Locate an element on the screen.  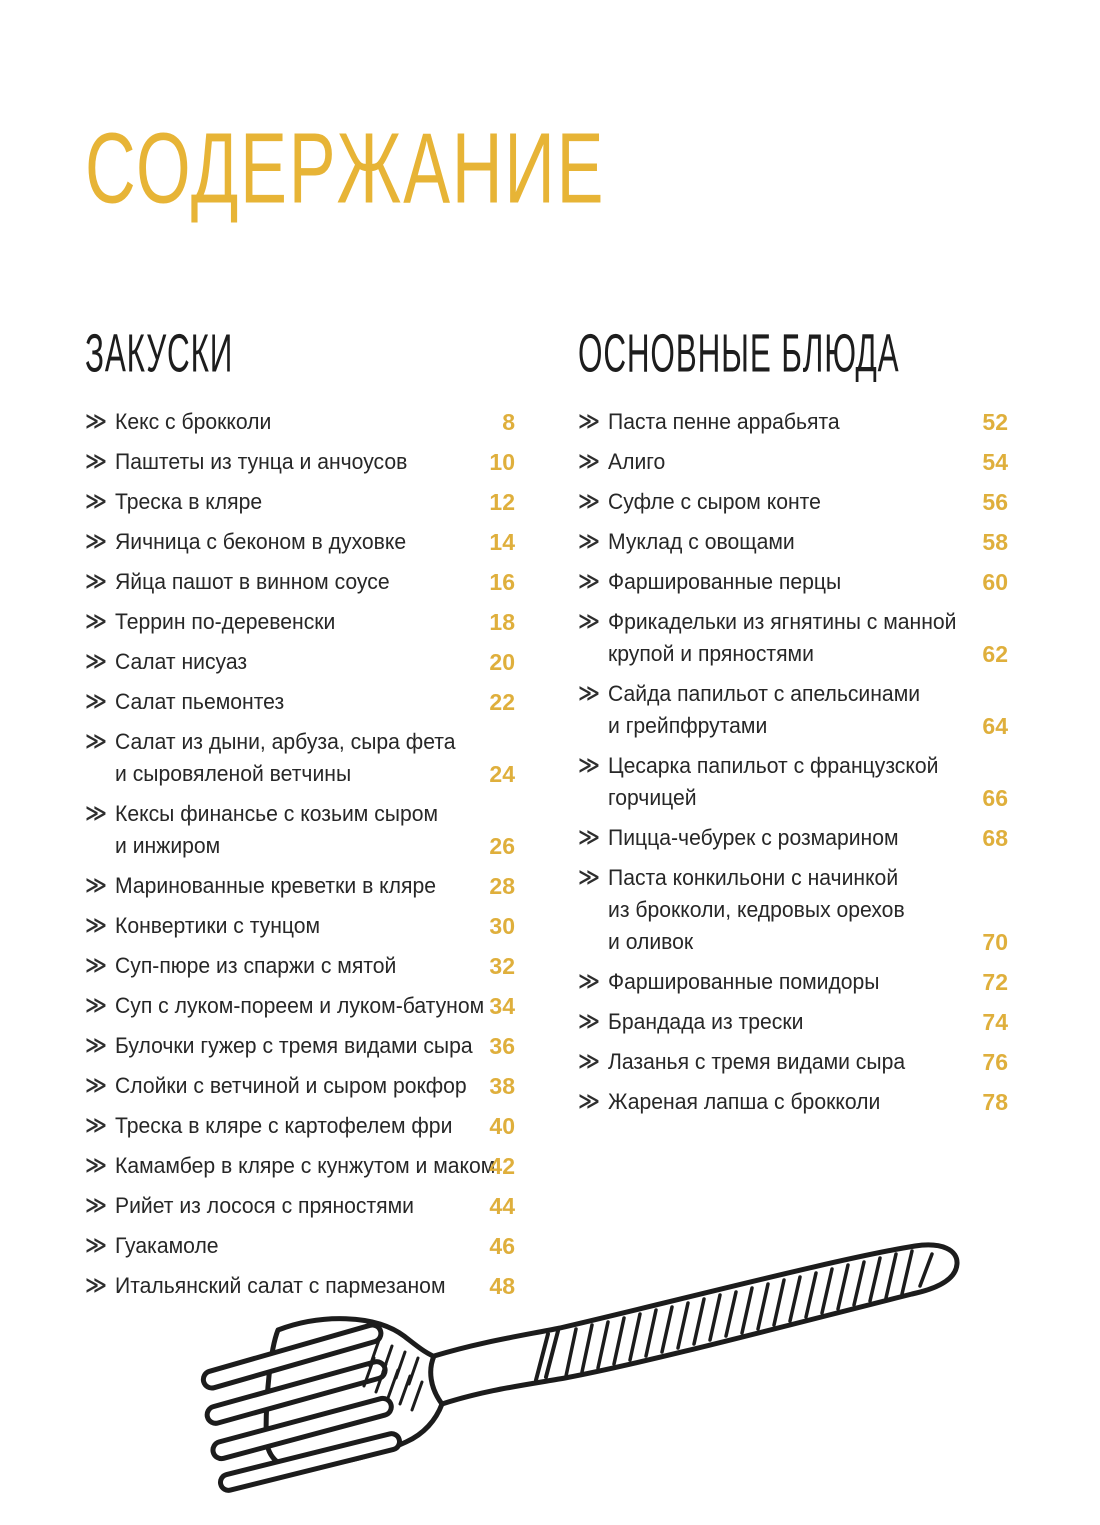
toc-item-title: Яичница с беконом в духовке is located at coordinates (261, 541).